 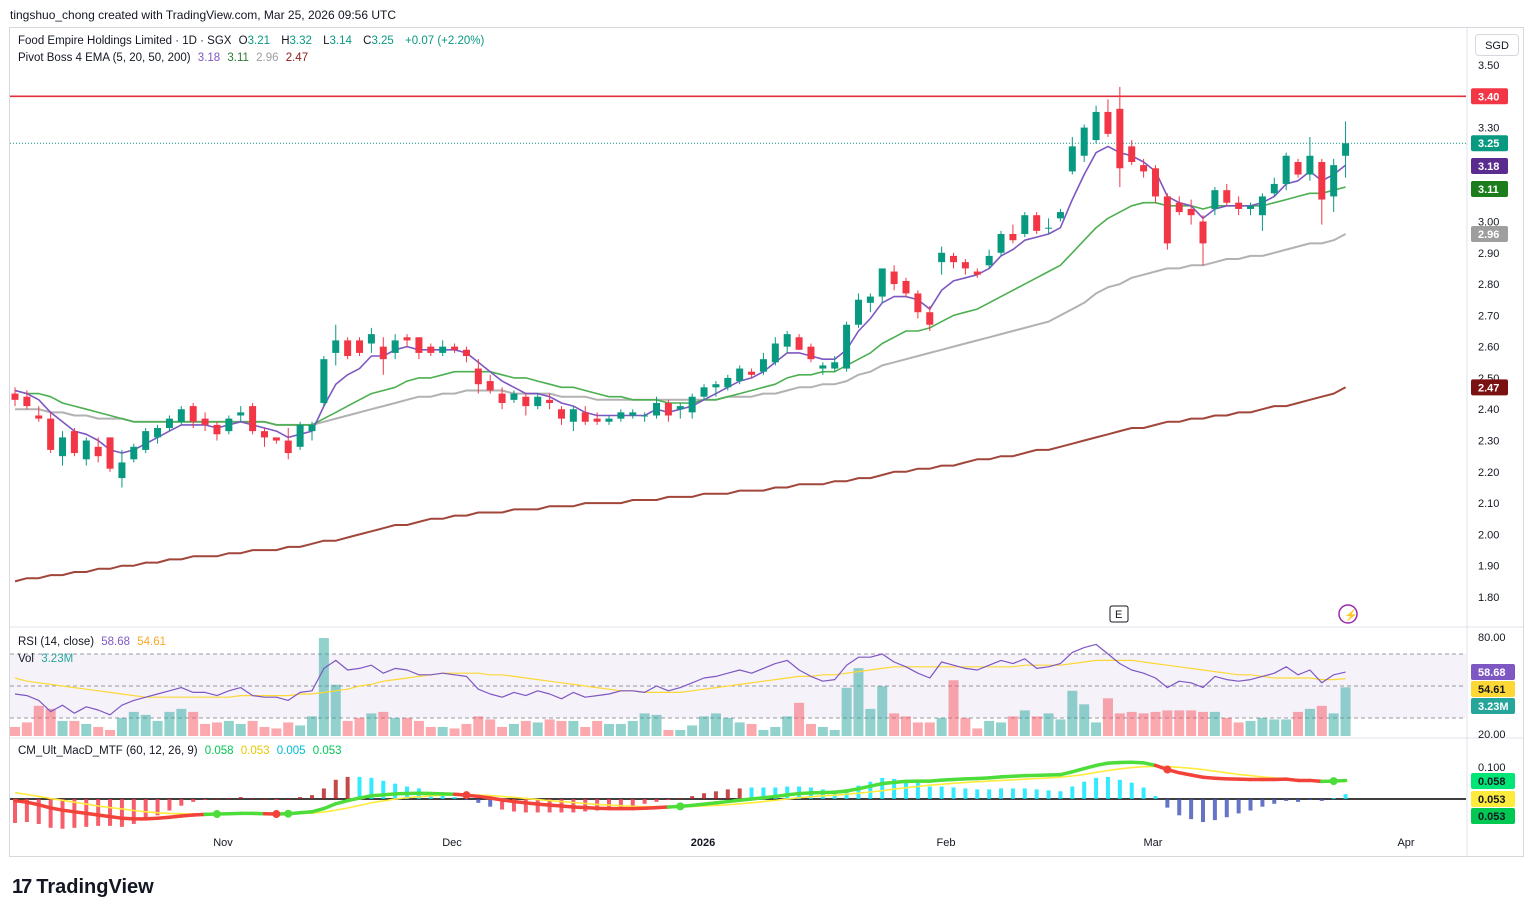 What do you see at coordinates (297, 58) in the screenshot?
I see `ema200-value: 2.47` at bounding box center [297, 58].